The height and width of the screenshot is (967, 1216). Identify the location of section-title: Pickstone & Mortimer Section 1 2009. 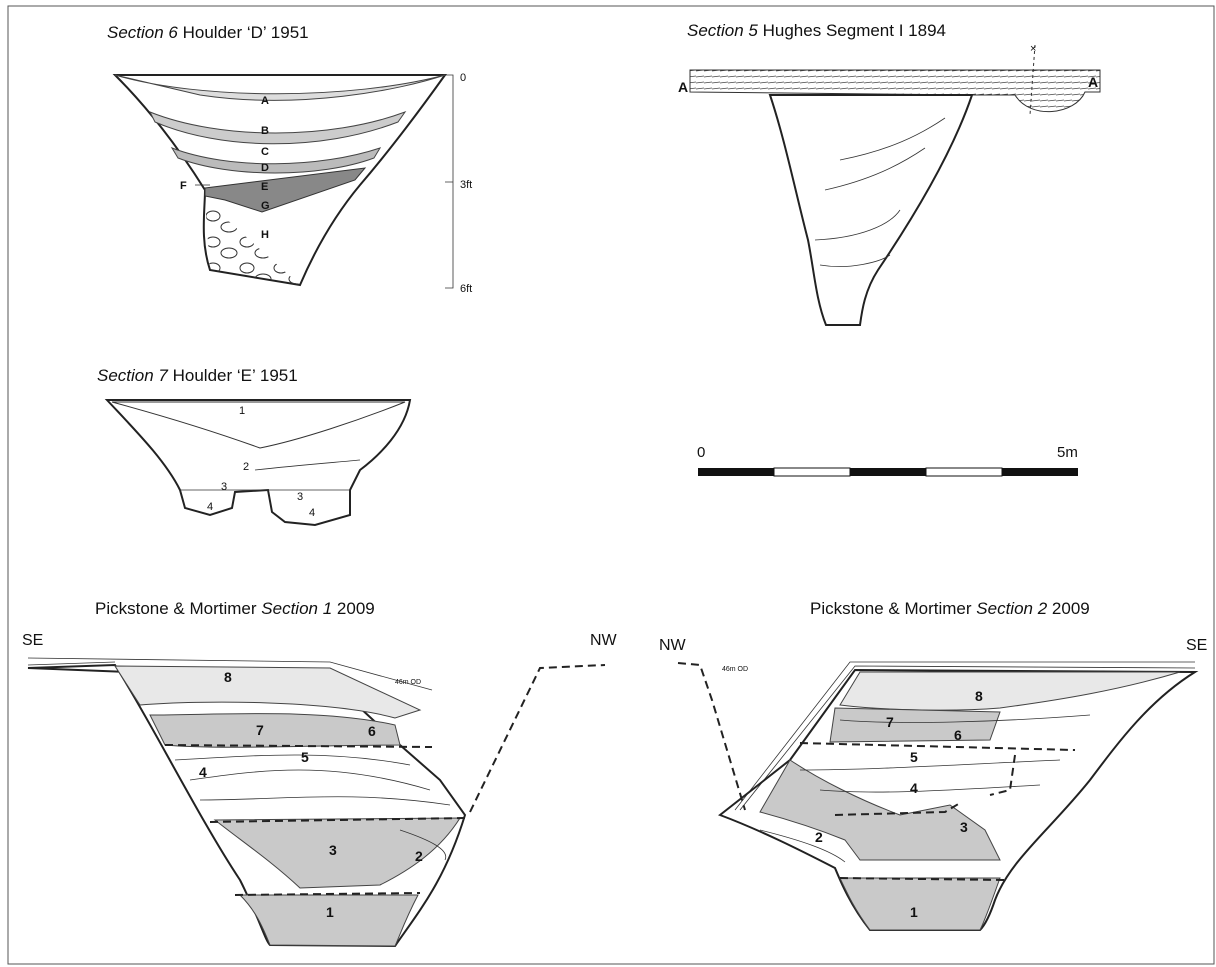
(235, 608).